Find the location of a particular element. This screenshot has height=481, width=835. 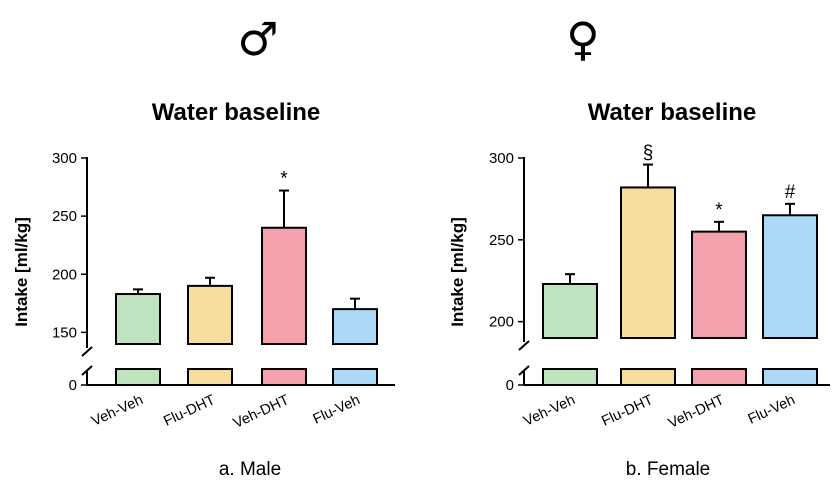

caption-text: Male is located at coordinates (260, 469).